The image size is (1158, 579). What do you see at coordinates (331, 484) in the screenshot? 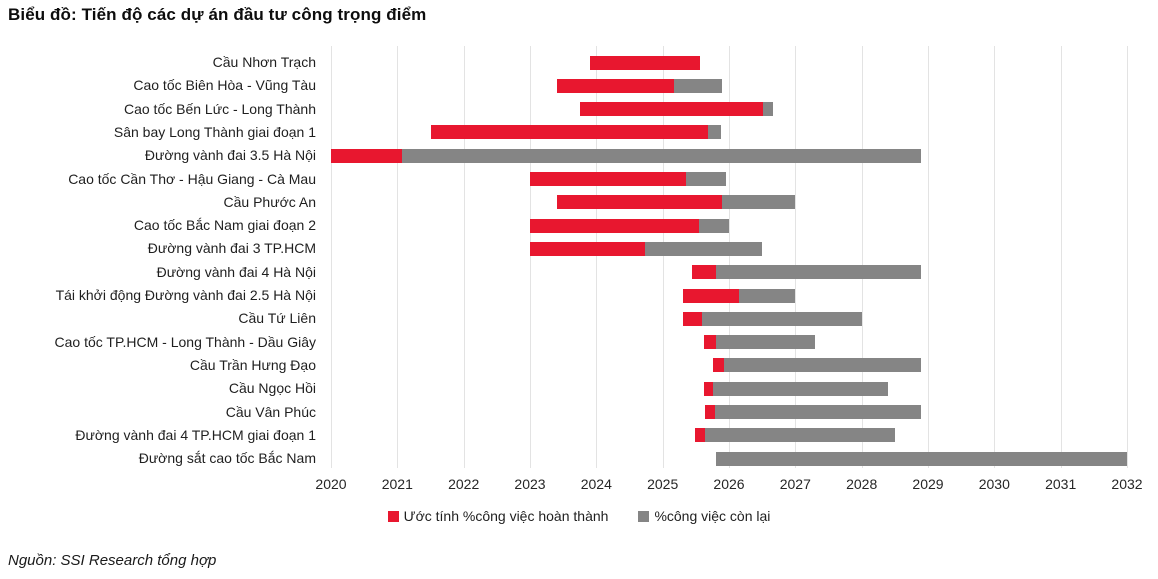
I see `x-tick-label: 2020` at bounding box center [331, 484].